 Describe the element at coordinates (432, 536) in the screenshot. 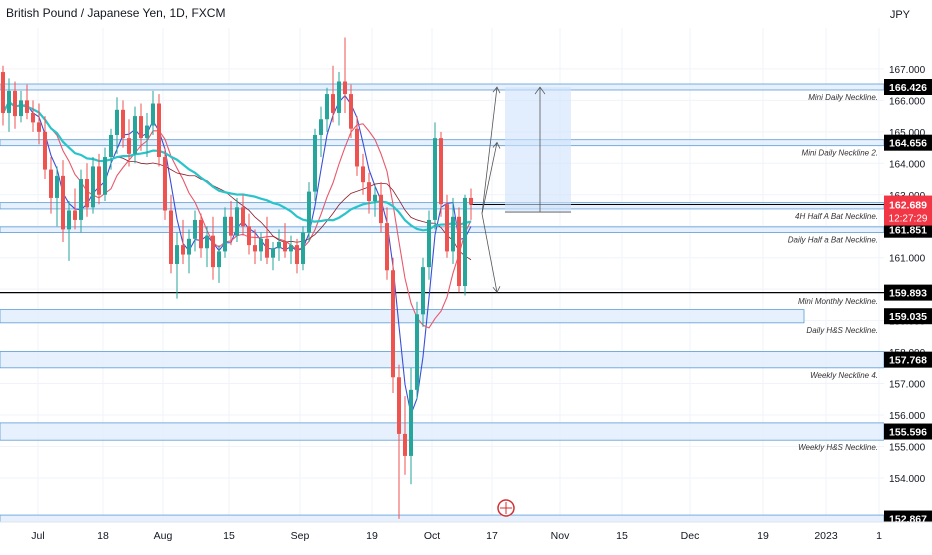

I see `time-tick-label: Oct` at that location.